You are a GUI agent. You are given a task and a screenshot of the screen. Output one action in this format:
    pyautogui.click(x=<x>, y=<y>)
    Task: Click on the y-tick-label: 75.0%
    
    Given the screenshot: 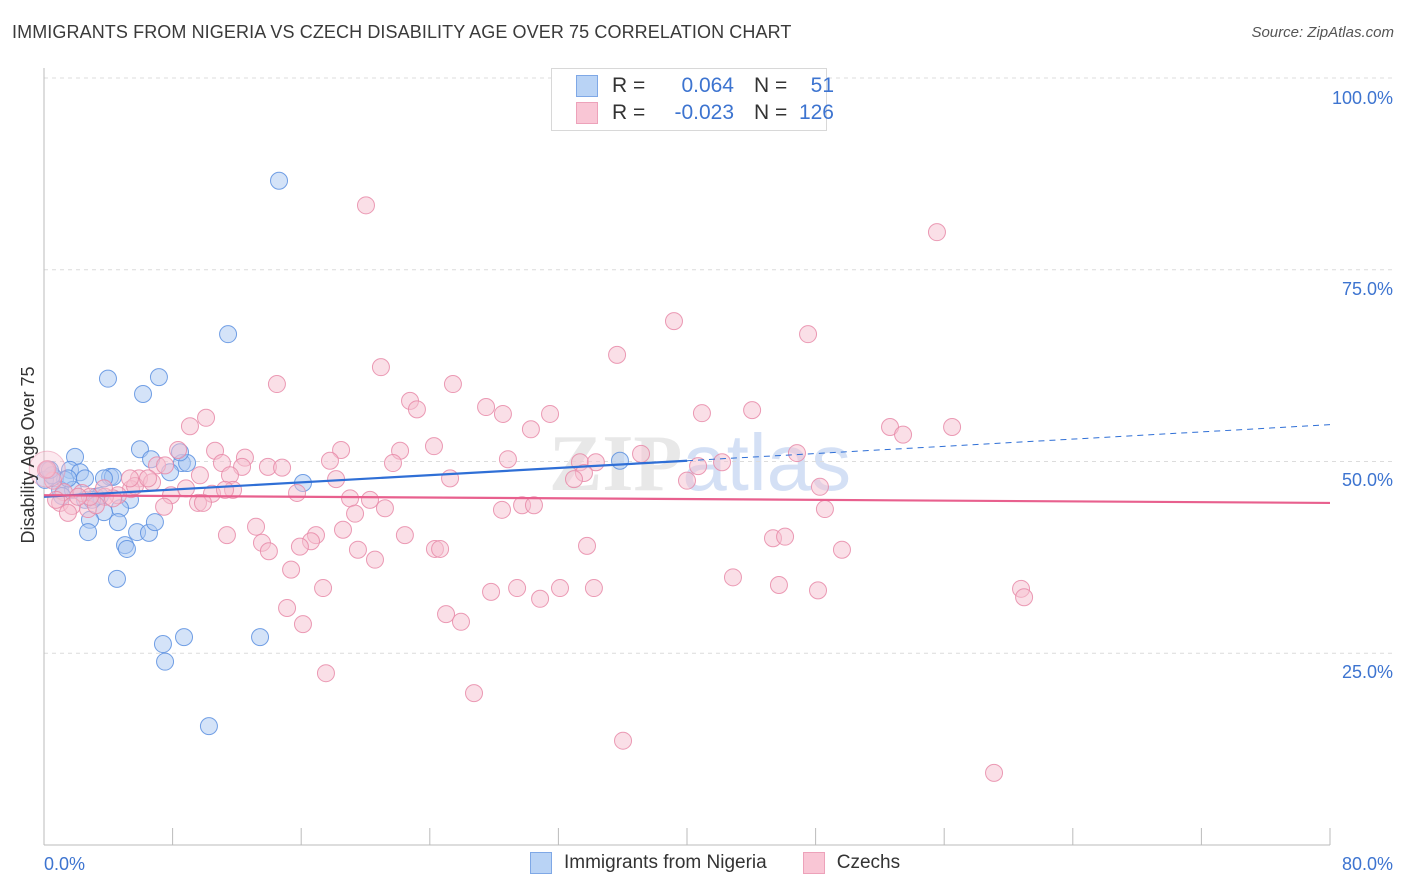 What is the action you would take?
    pyautogui.click(x=1367, y=289)
    